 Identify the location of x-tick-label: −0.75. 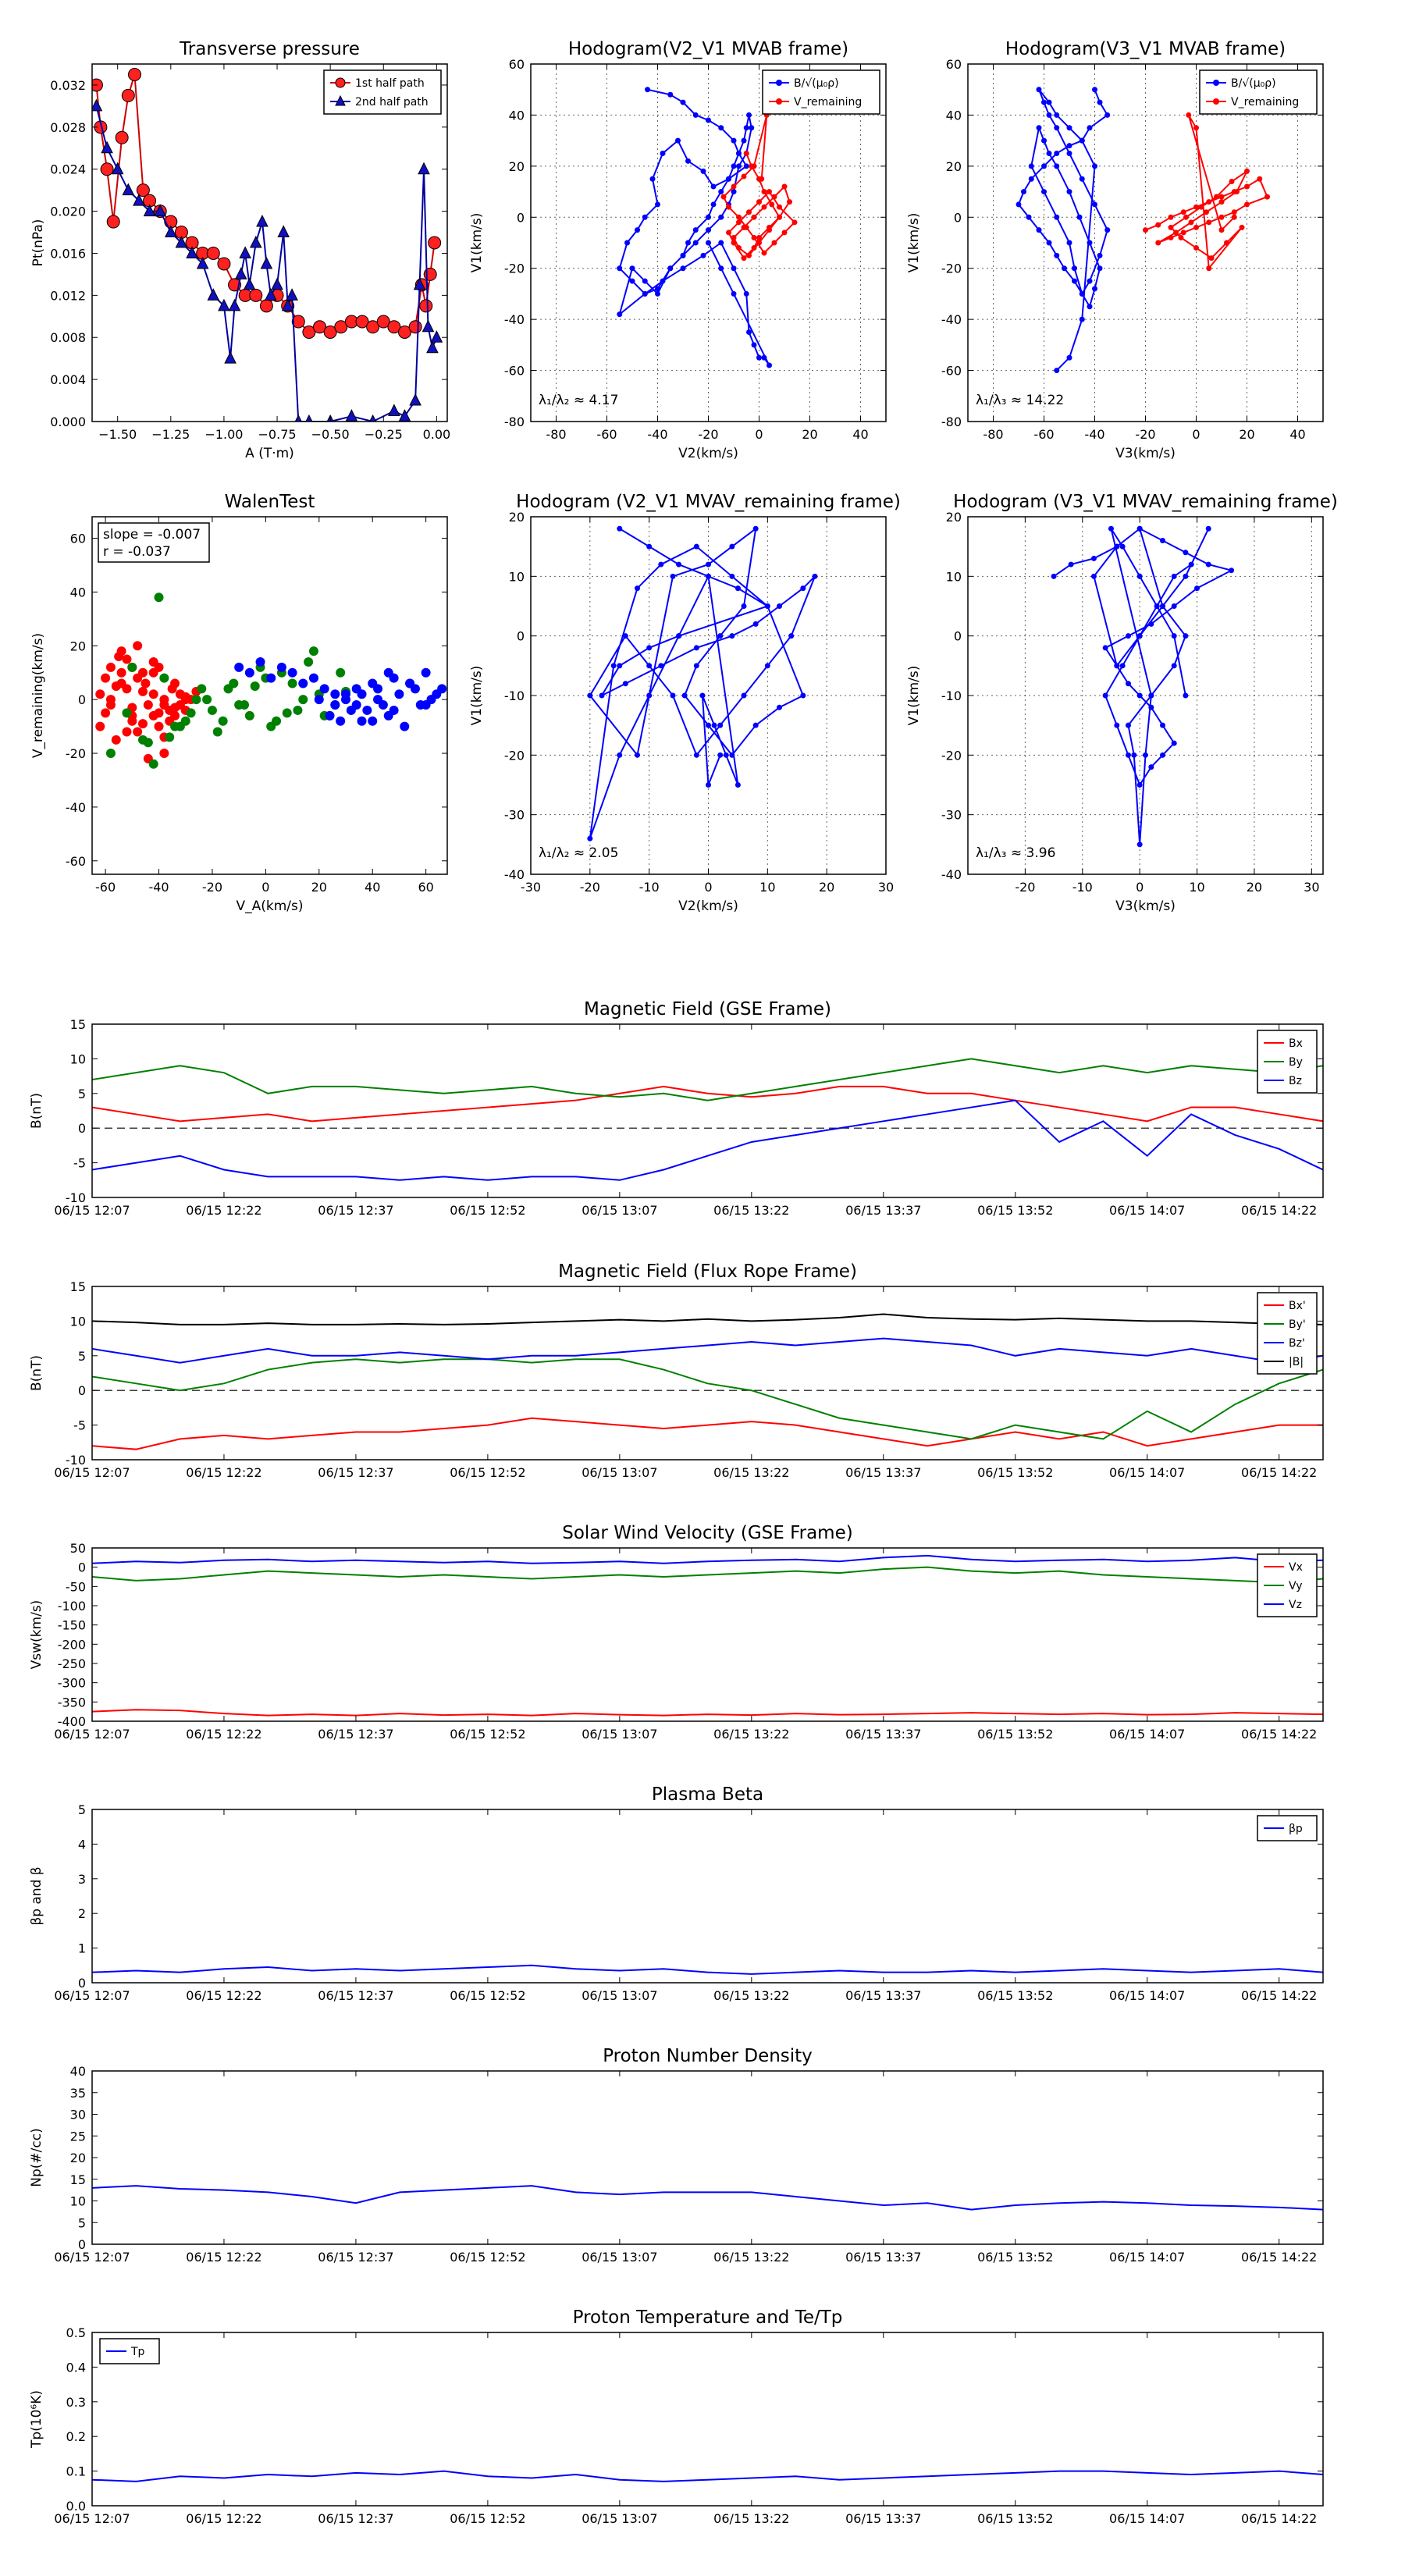
(277, 434).